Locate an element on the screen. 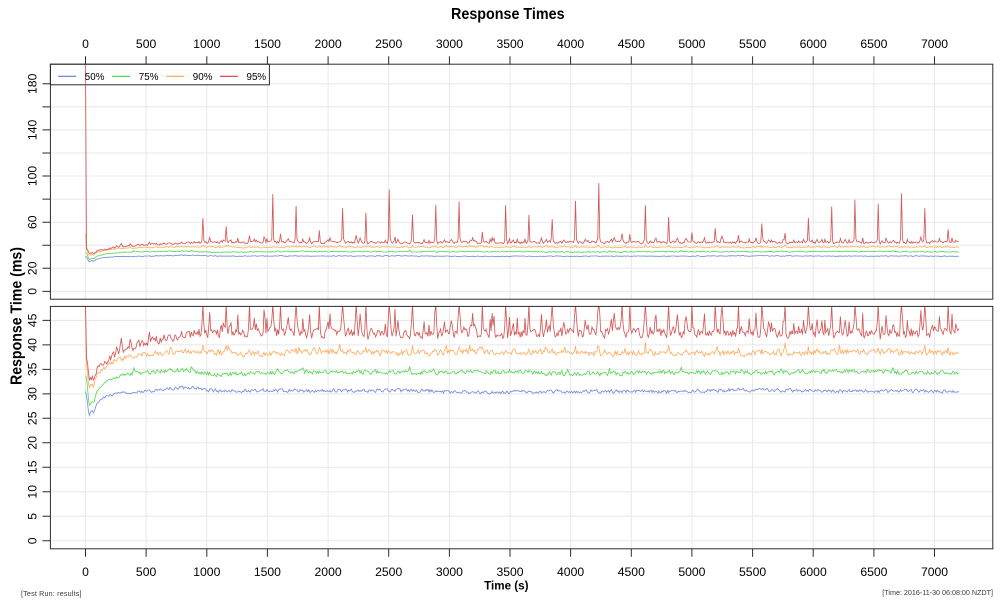  svg-text: 90% is located at coordinates (203, 77).